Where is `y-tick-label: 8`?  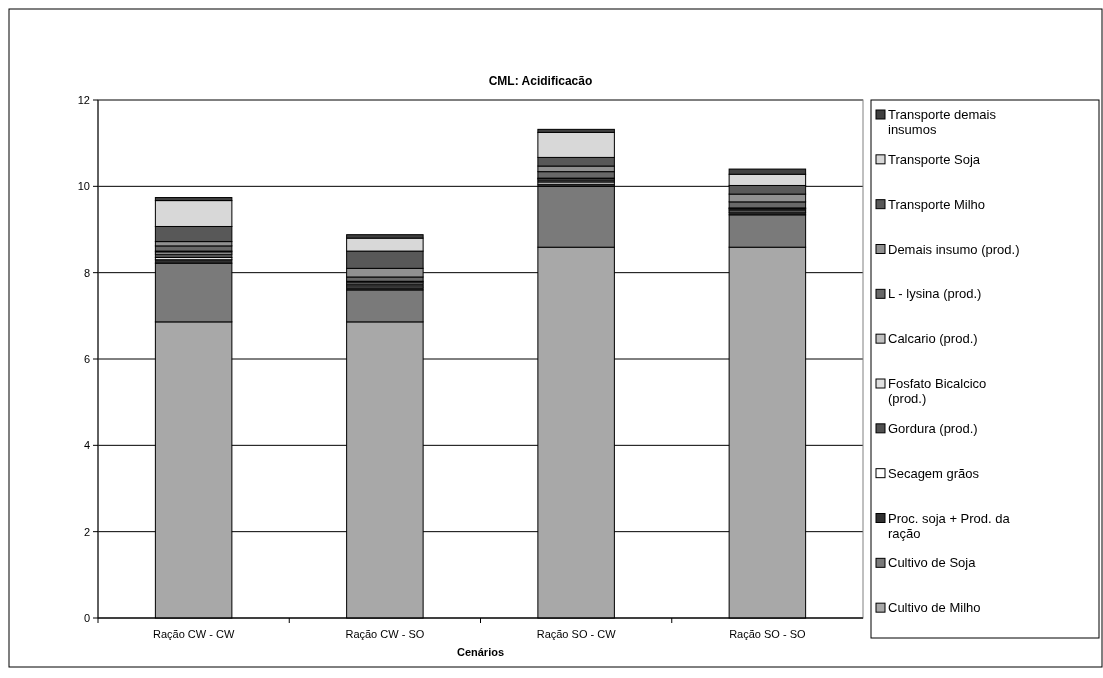 y-tick-label: 8 is located at coordinates (86, 272).